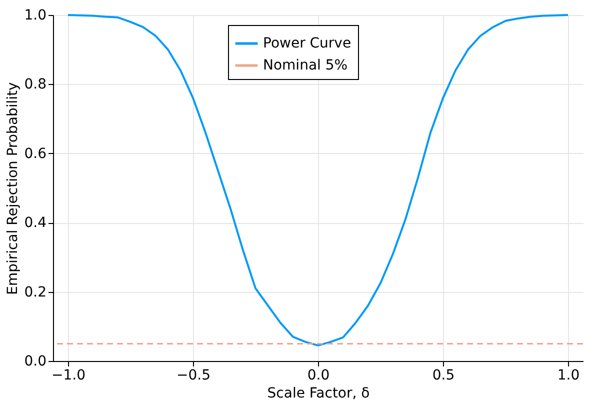 This screenshot has height=415, width=610. Describe the element at coordinates (318, 376) in the screenshot. I see `x-tick-label: 0.0` at that location.